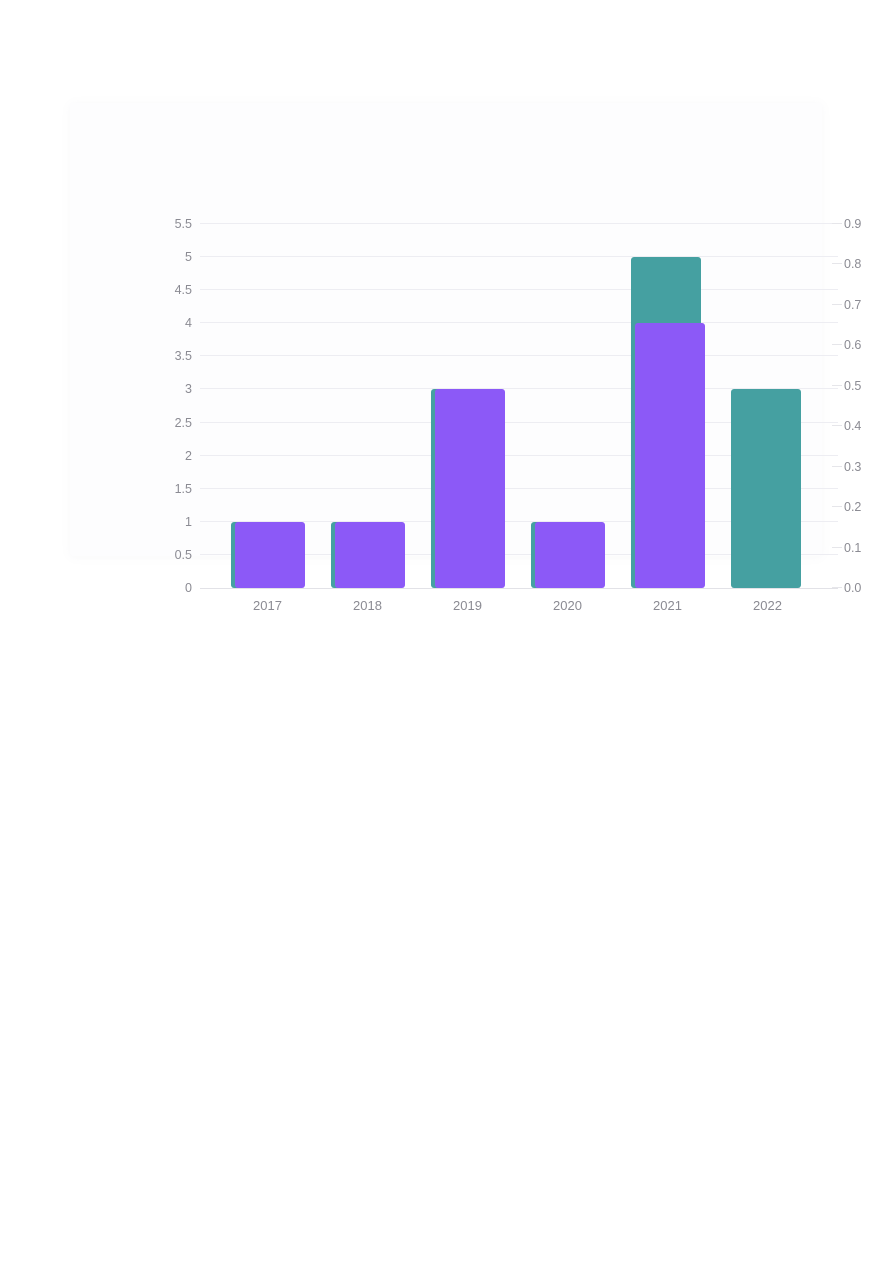 Image resolution: width=893 pixels, height=1263 pixels. Describe the element at coordinates (853, 304) in the screenshot. I see `right-axis-label: 0.7` at that location.